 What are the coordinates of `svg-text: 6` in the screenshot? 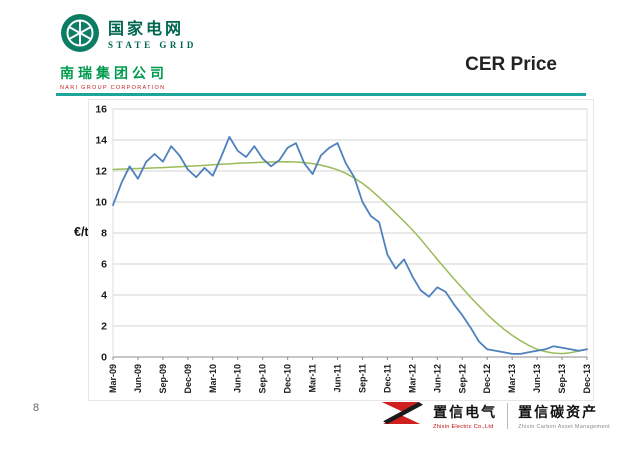 It's located at (104, 265).